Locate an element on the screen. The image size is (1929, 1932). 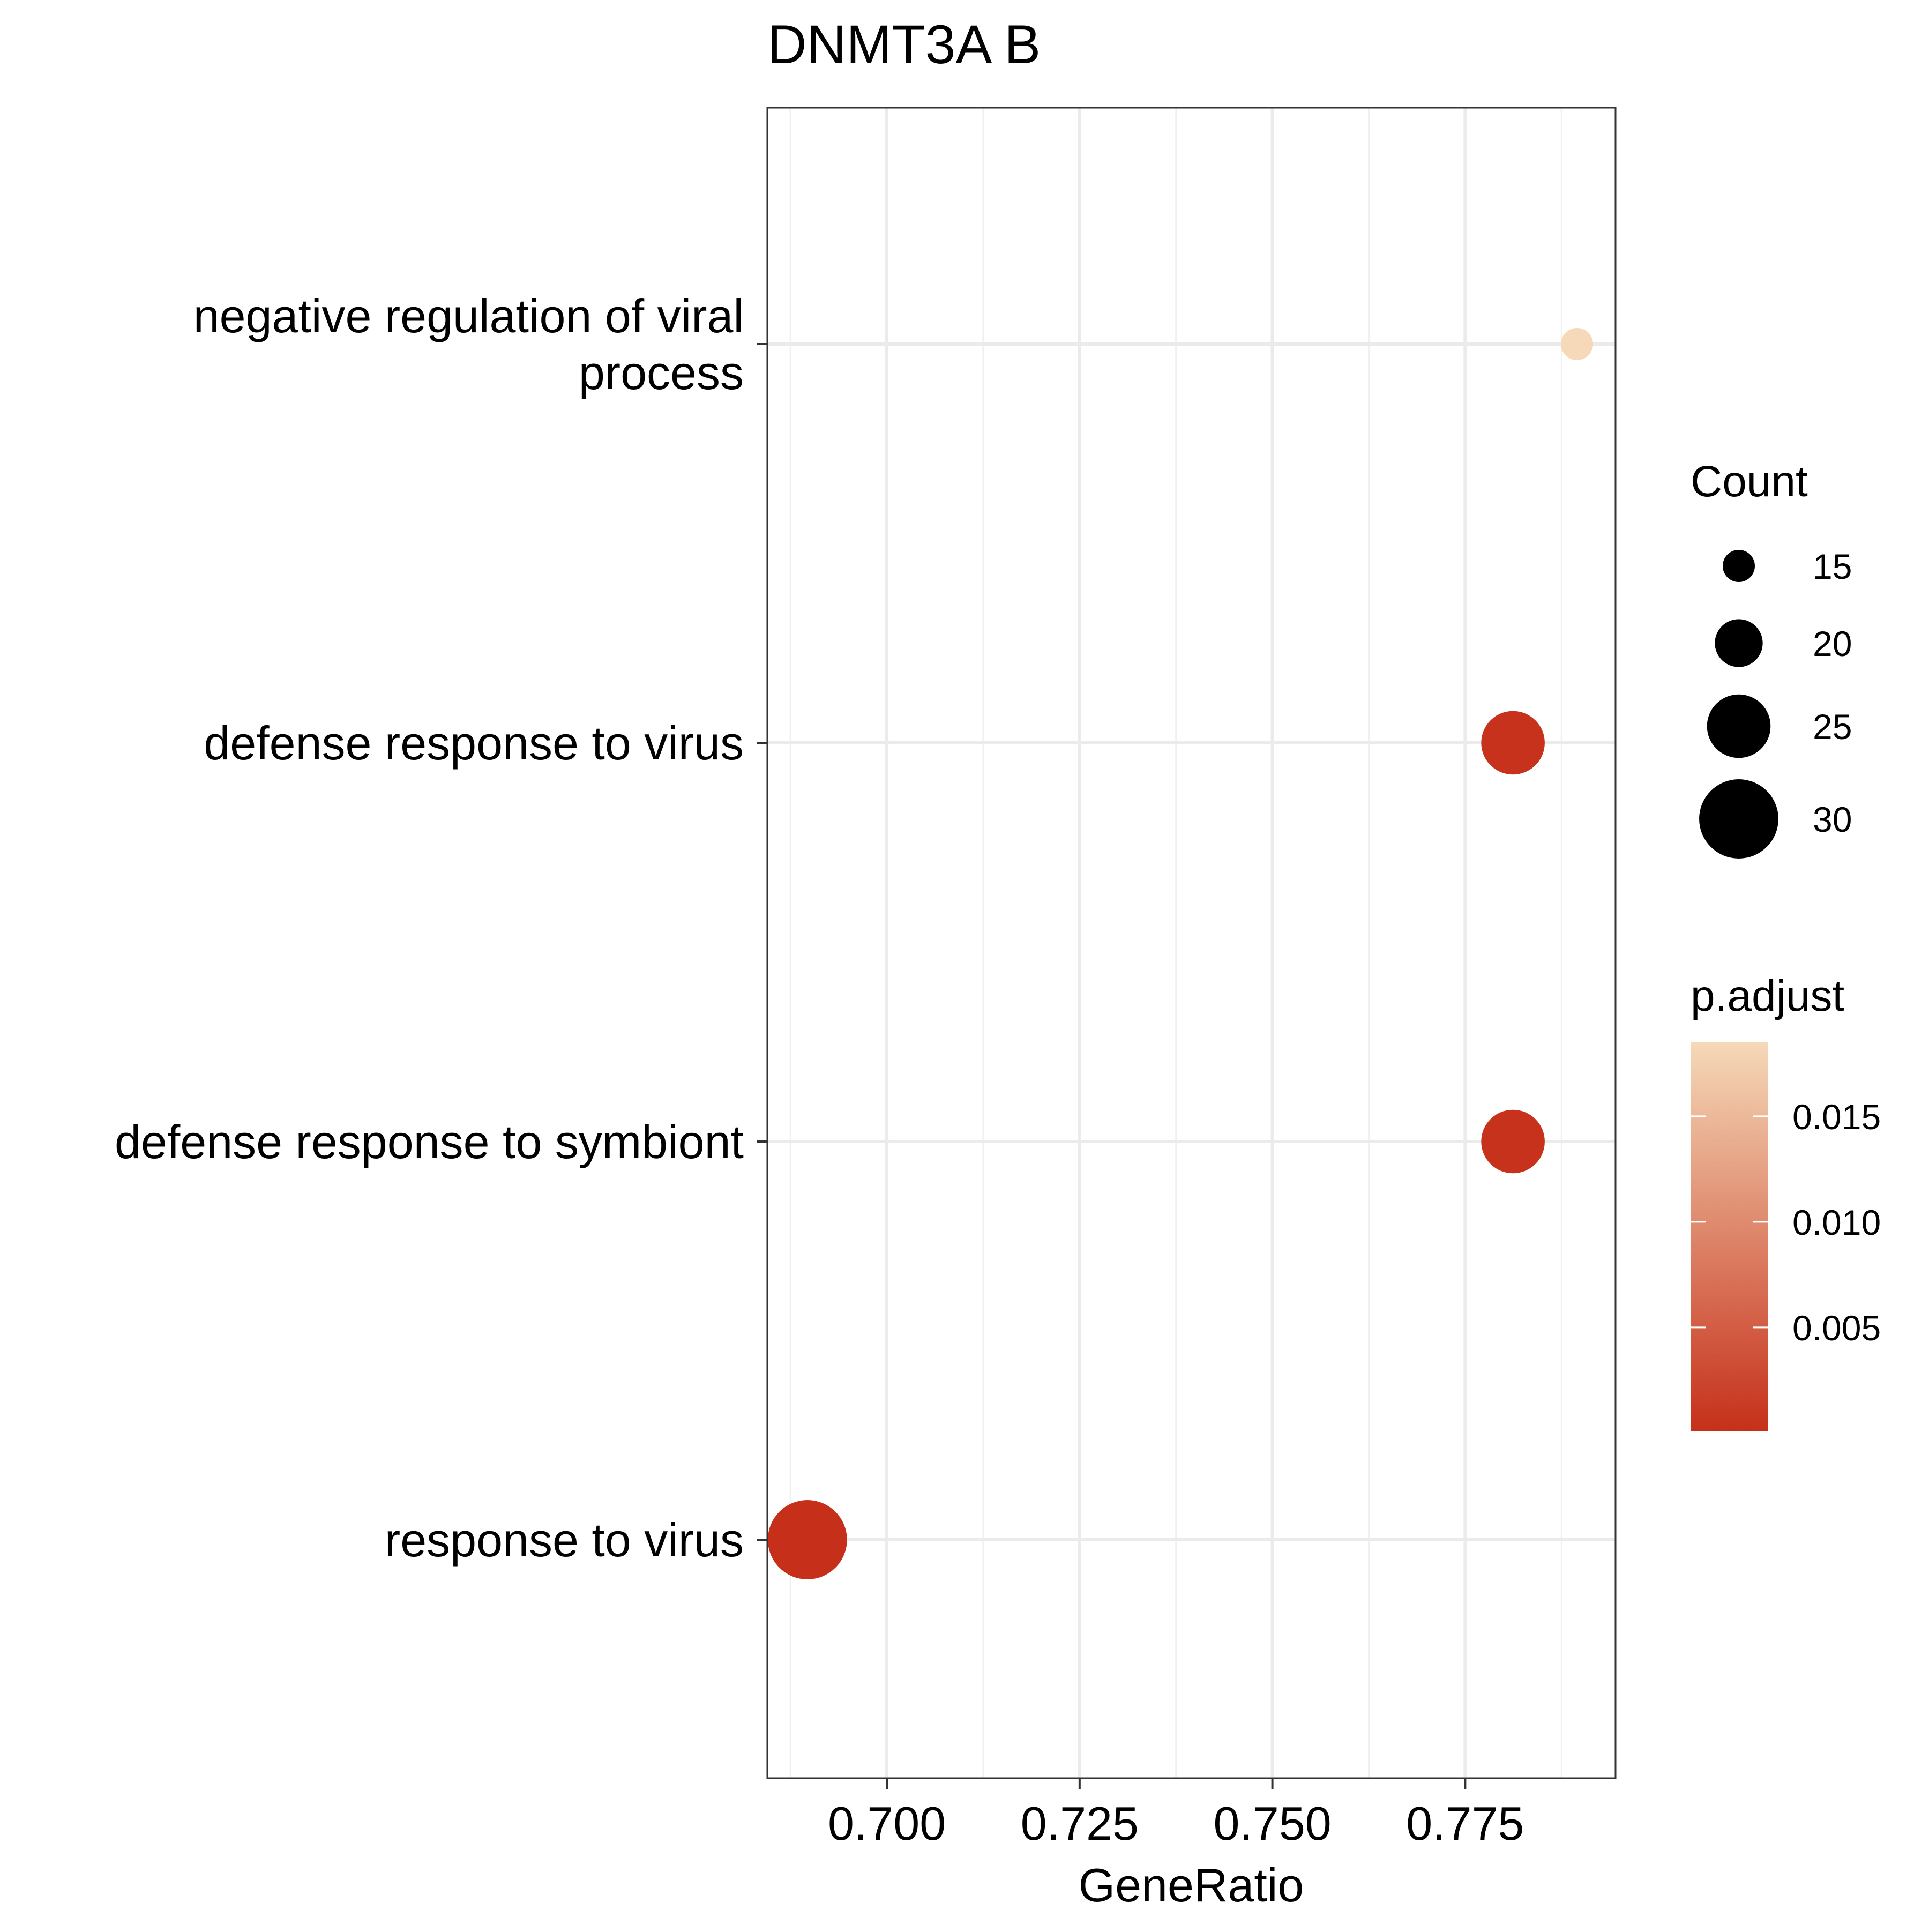
chart-title: DNMT3A B is located at coordinates (904, 44).